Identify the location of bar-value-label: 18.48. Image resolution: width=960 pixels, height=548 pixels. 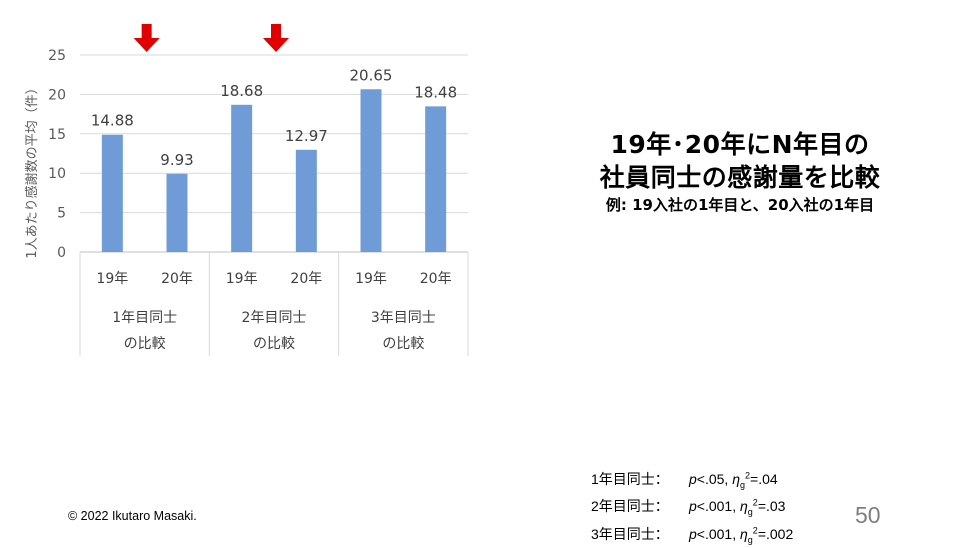
(435, 92).